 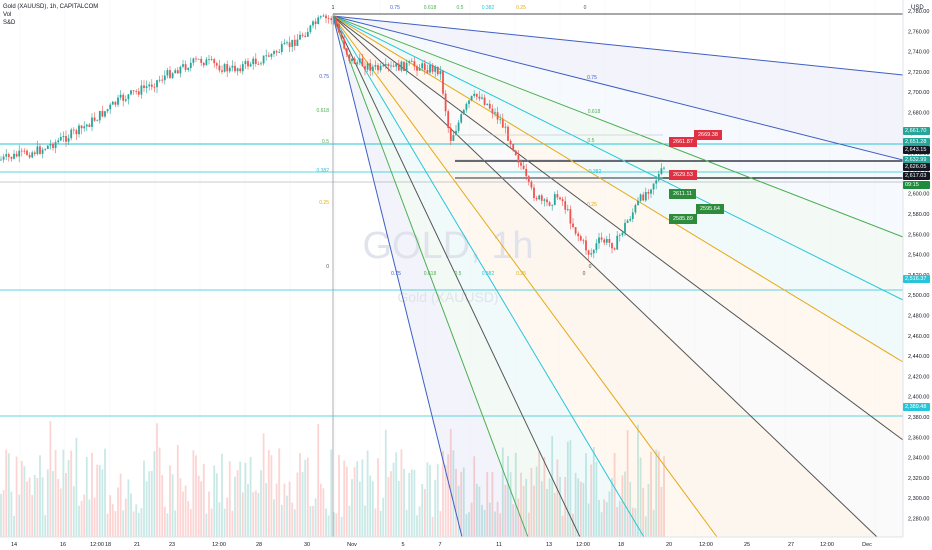 What do you see at coordinates (621, 545) in the screenshot?
I see `time-tick: 18` at bounding box center [621, 545].